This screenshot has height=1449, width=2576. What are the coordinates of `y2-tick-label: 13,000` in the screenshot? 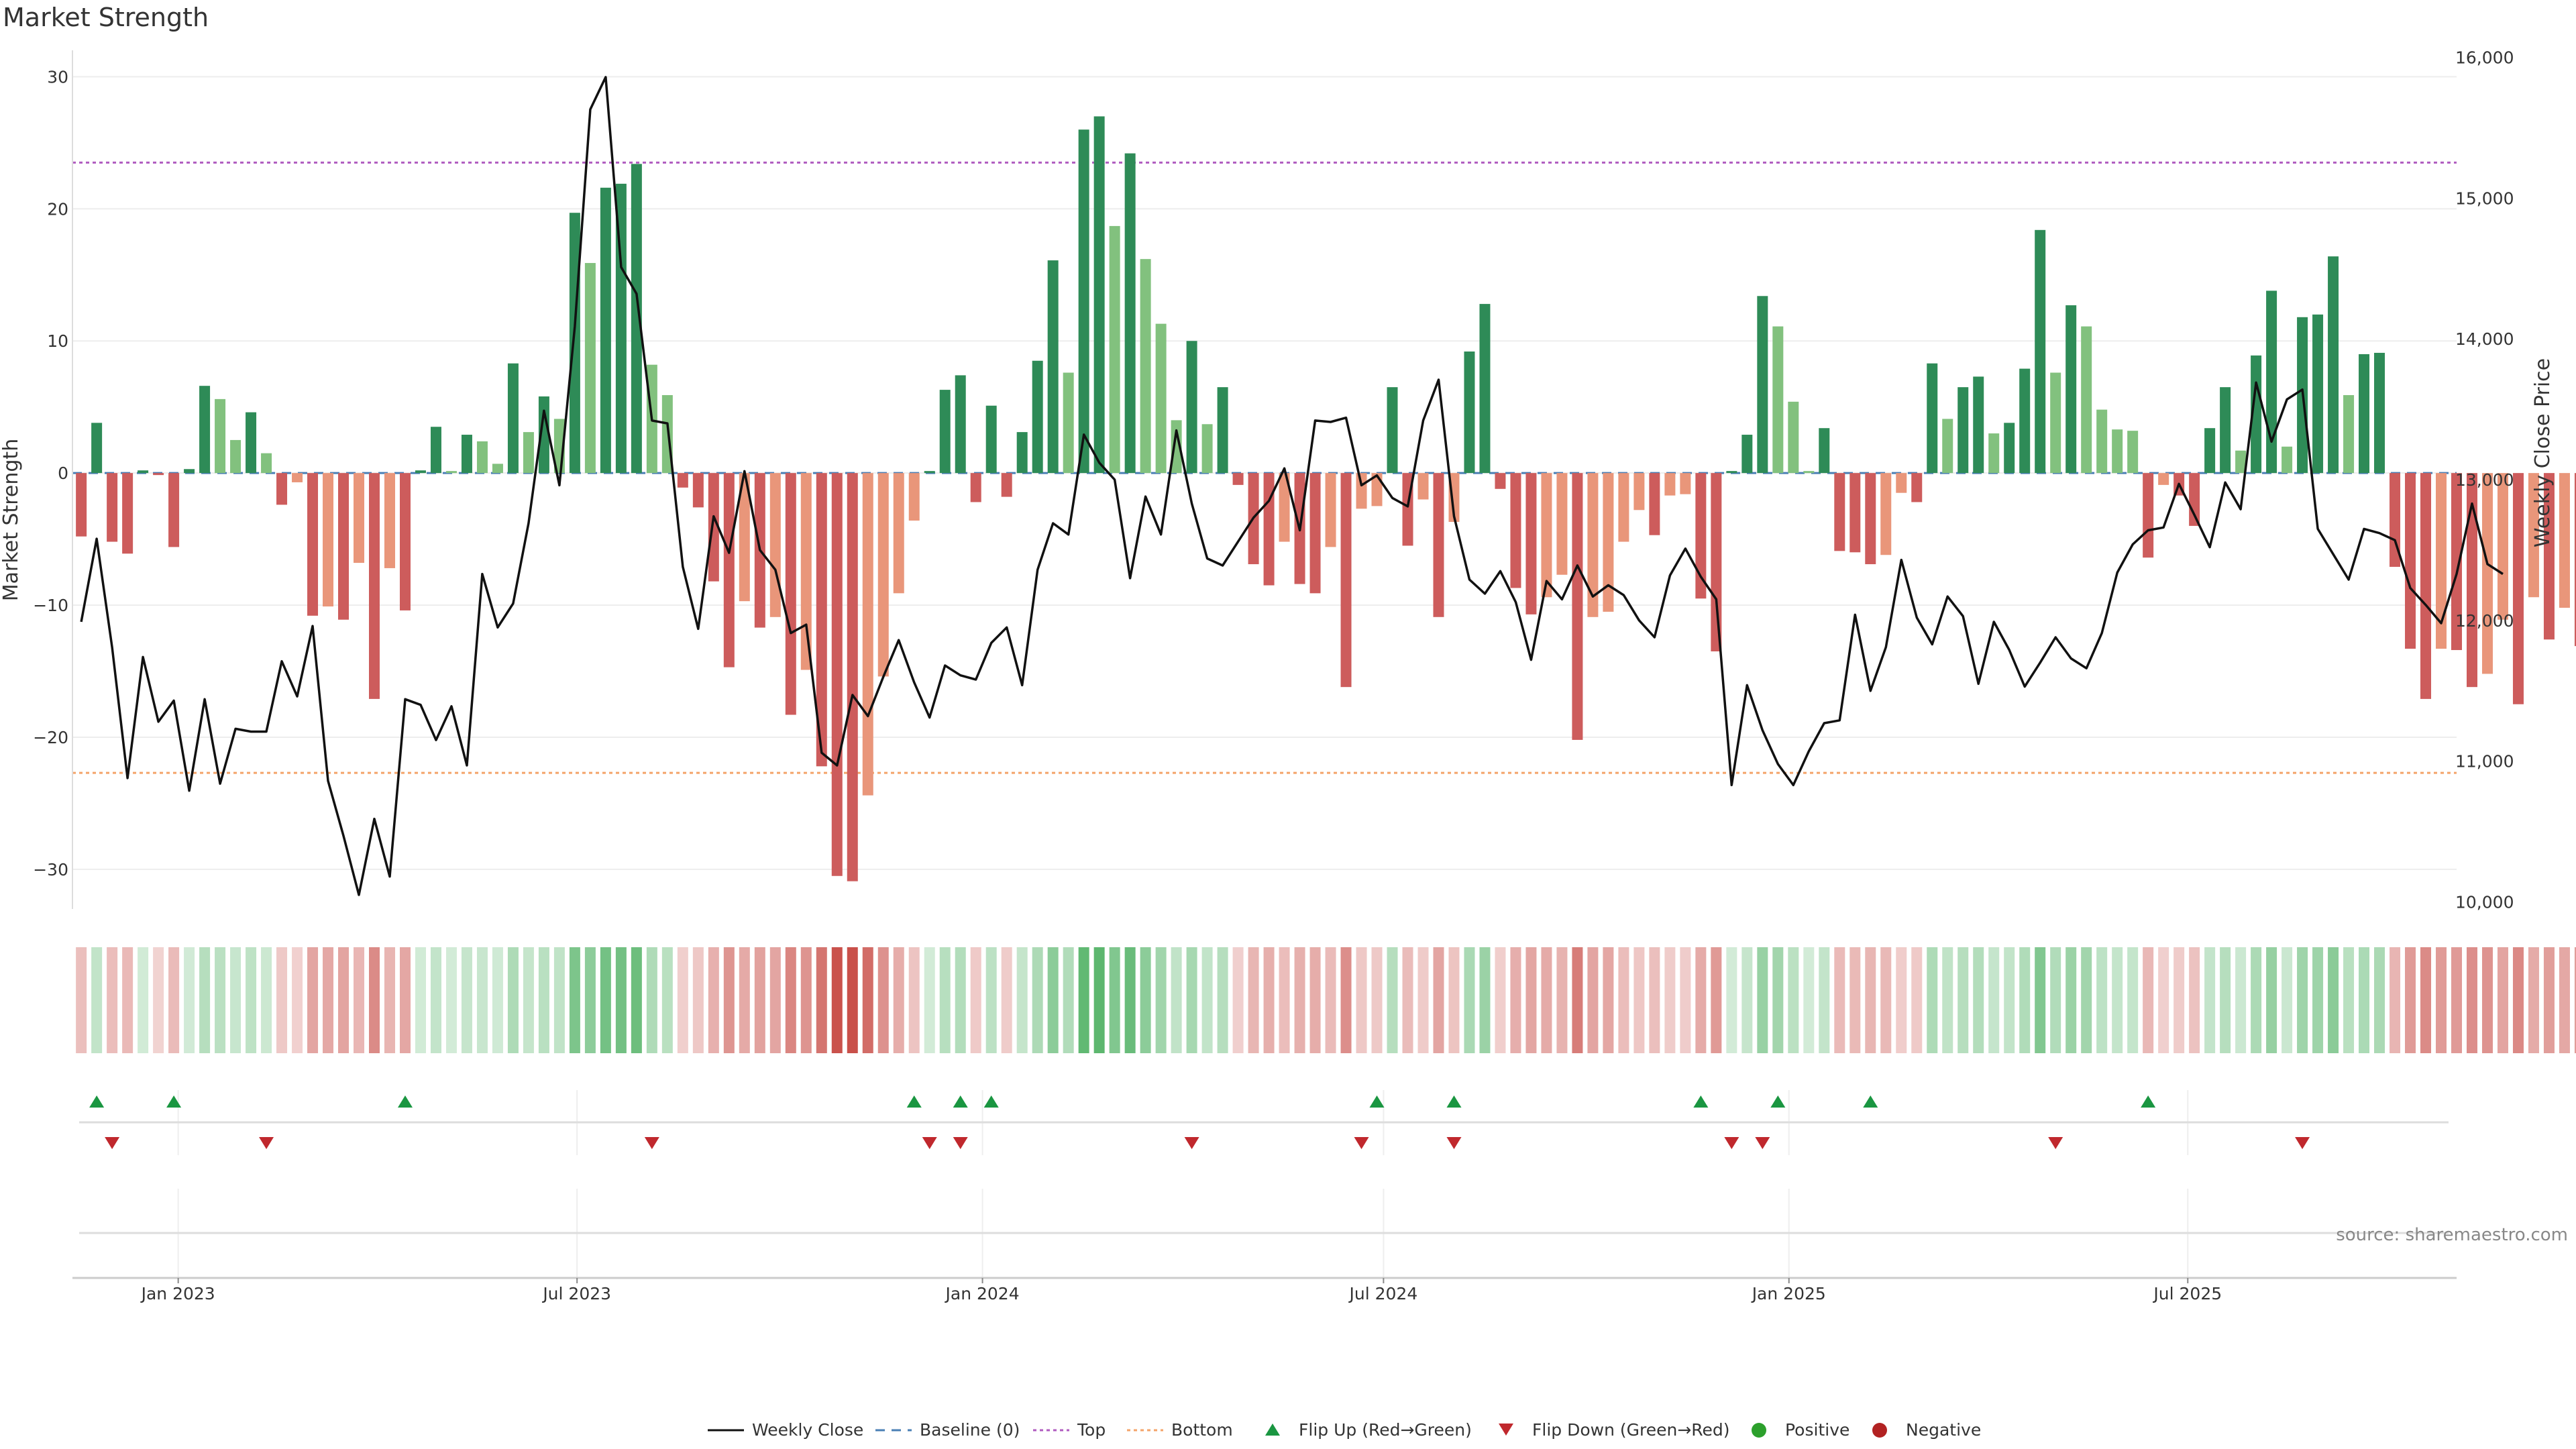 It's located at (2484, 480).